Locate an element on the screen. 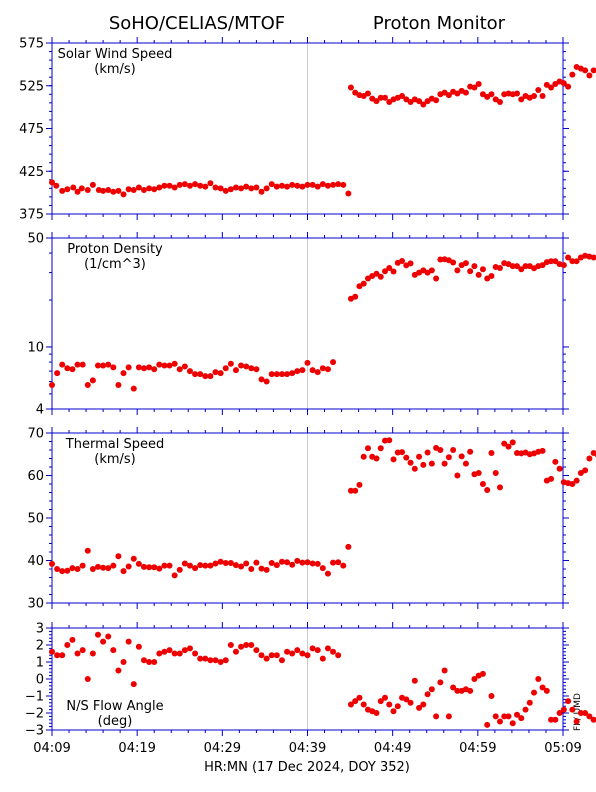 Image resolution: width=596 pixels, height=792 pixels. panel-n-s-flow-angle: −3 −2 −1 0 1 2 3 N/S Flow Angle(deg) is located at coordinates (310, 680).